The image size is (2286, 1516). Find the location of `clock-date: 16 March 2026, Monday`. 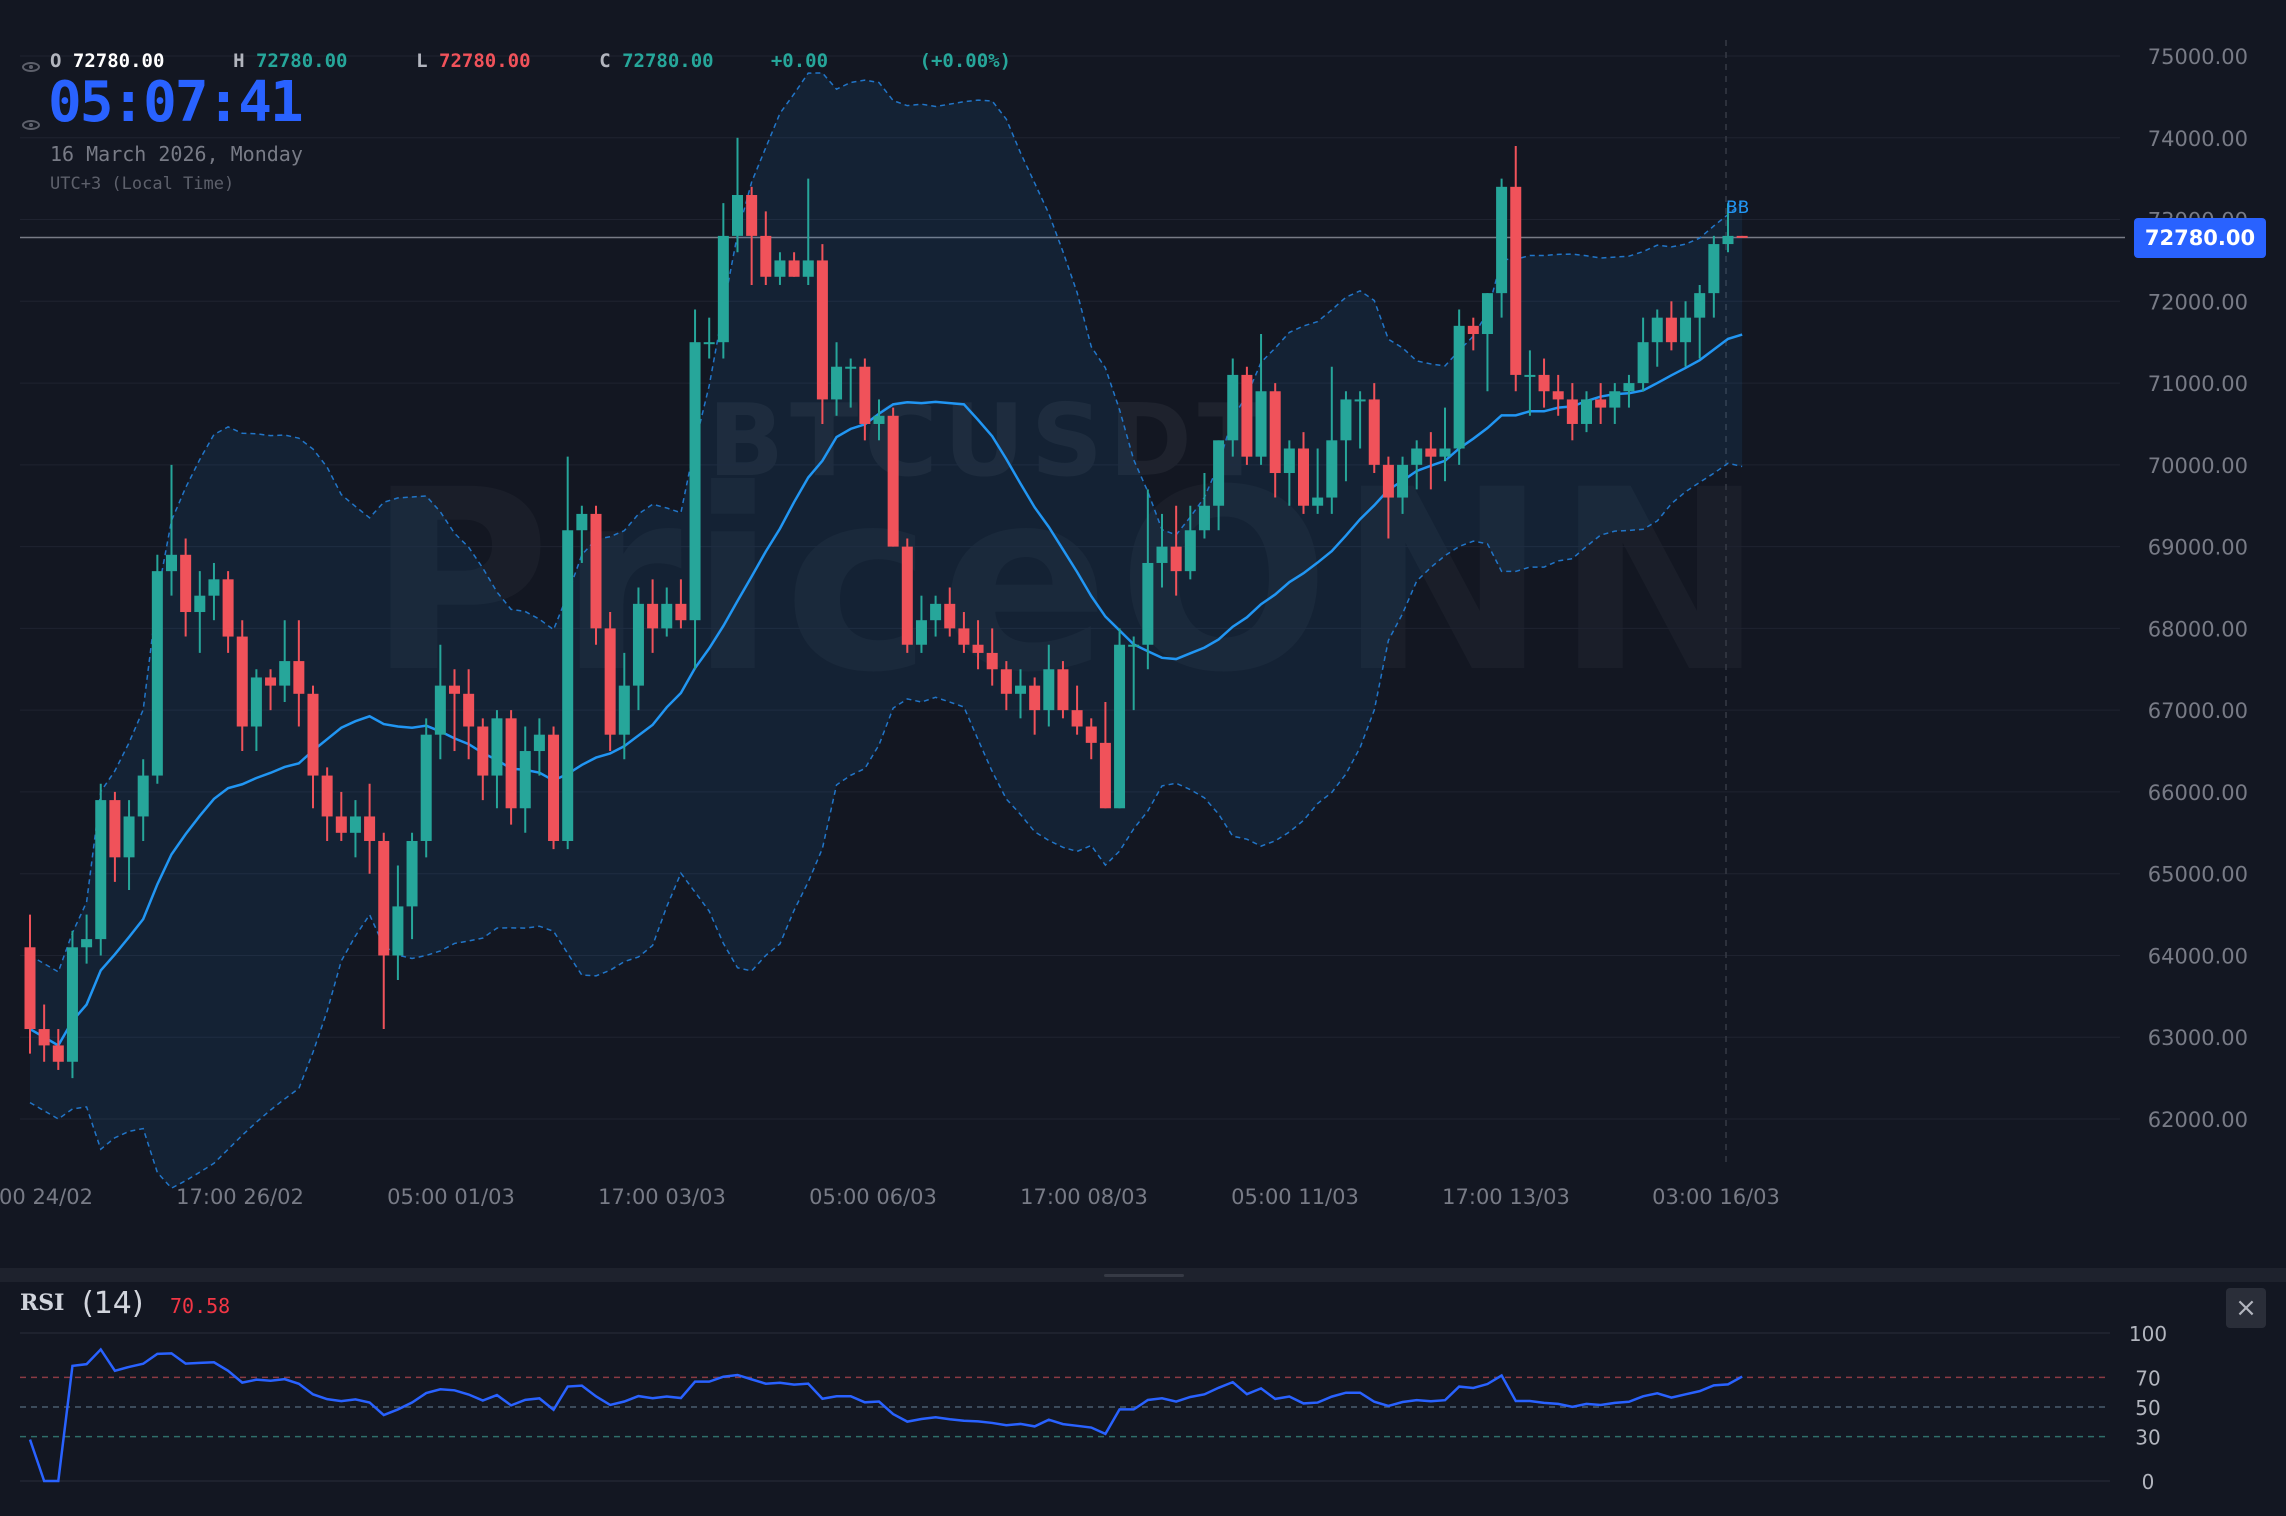

clock-date: 16 March 2026, Monday is located at coordinates (176, 154).